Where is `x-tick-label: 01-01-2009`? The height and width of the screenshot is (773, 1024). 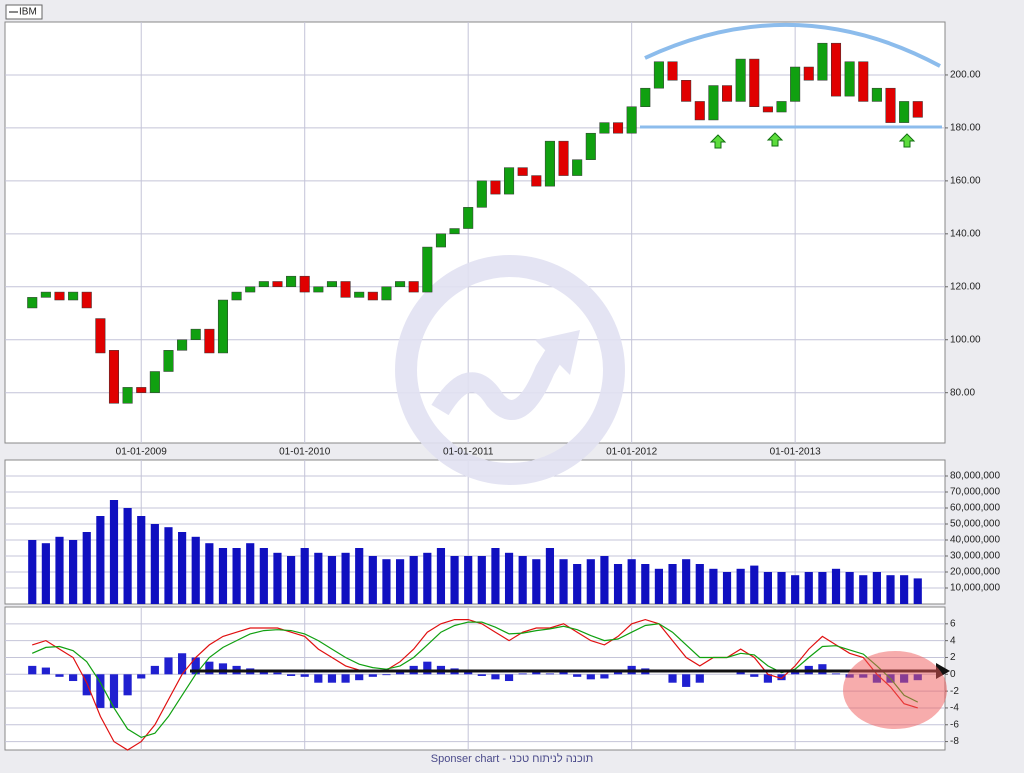
x-tick-label: 01-01-2009 is located at coordinates (142, 452).